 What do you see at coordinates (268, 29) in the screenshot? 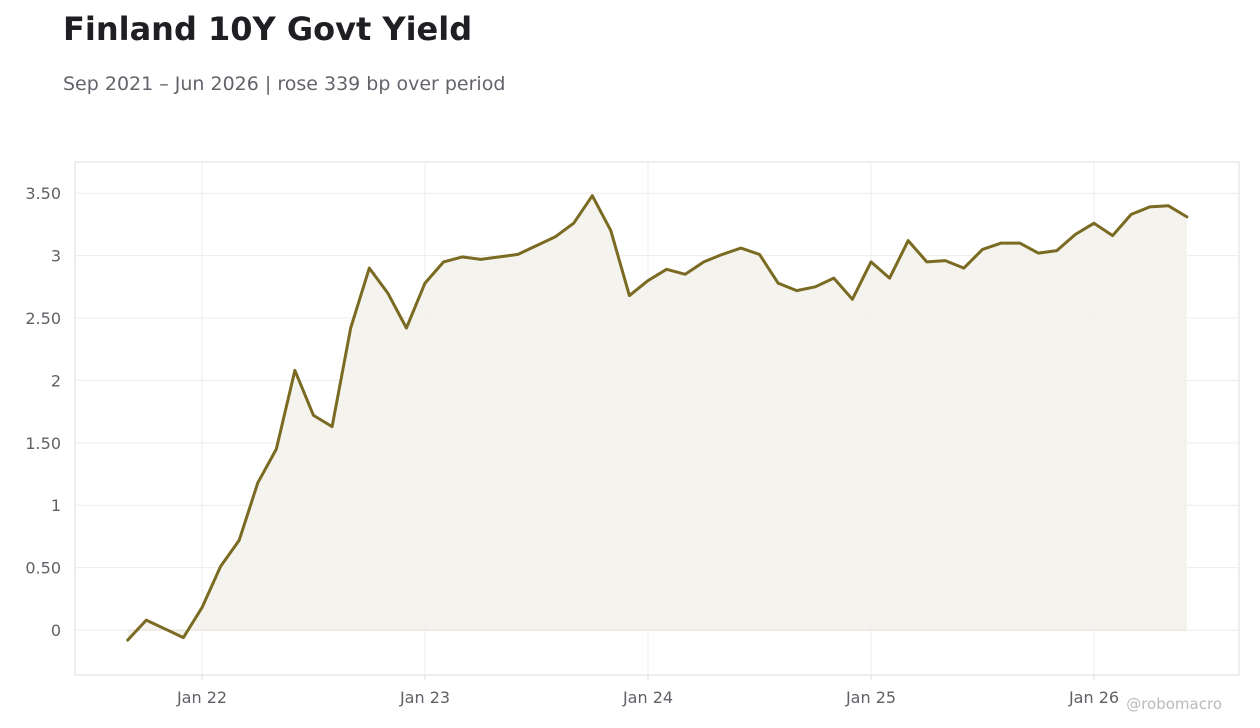
I see `chart-title: Finland 10Y Govt Yield` at bounding box center [268, 29].